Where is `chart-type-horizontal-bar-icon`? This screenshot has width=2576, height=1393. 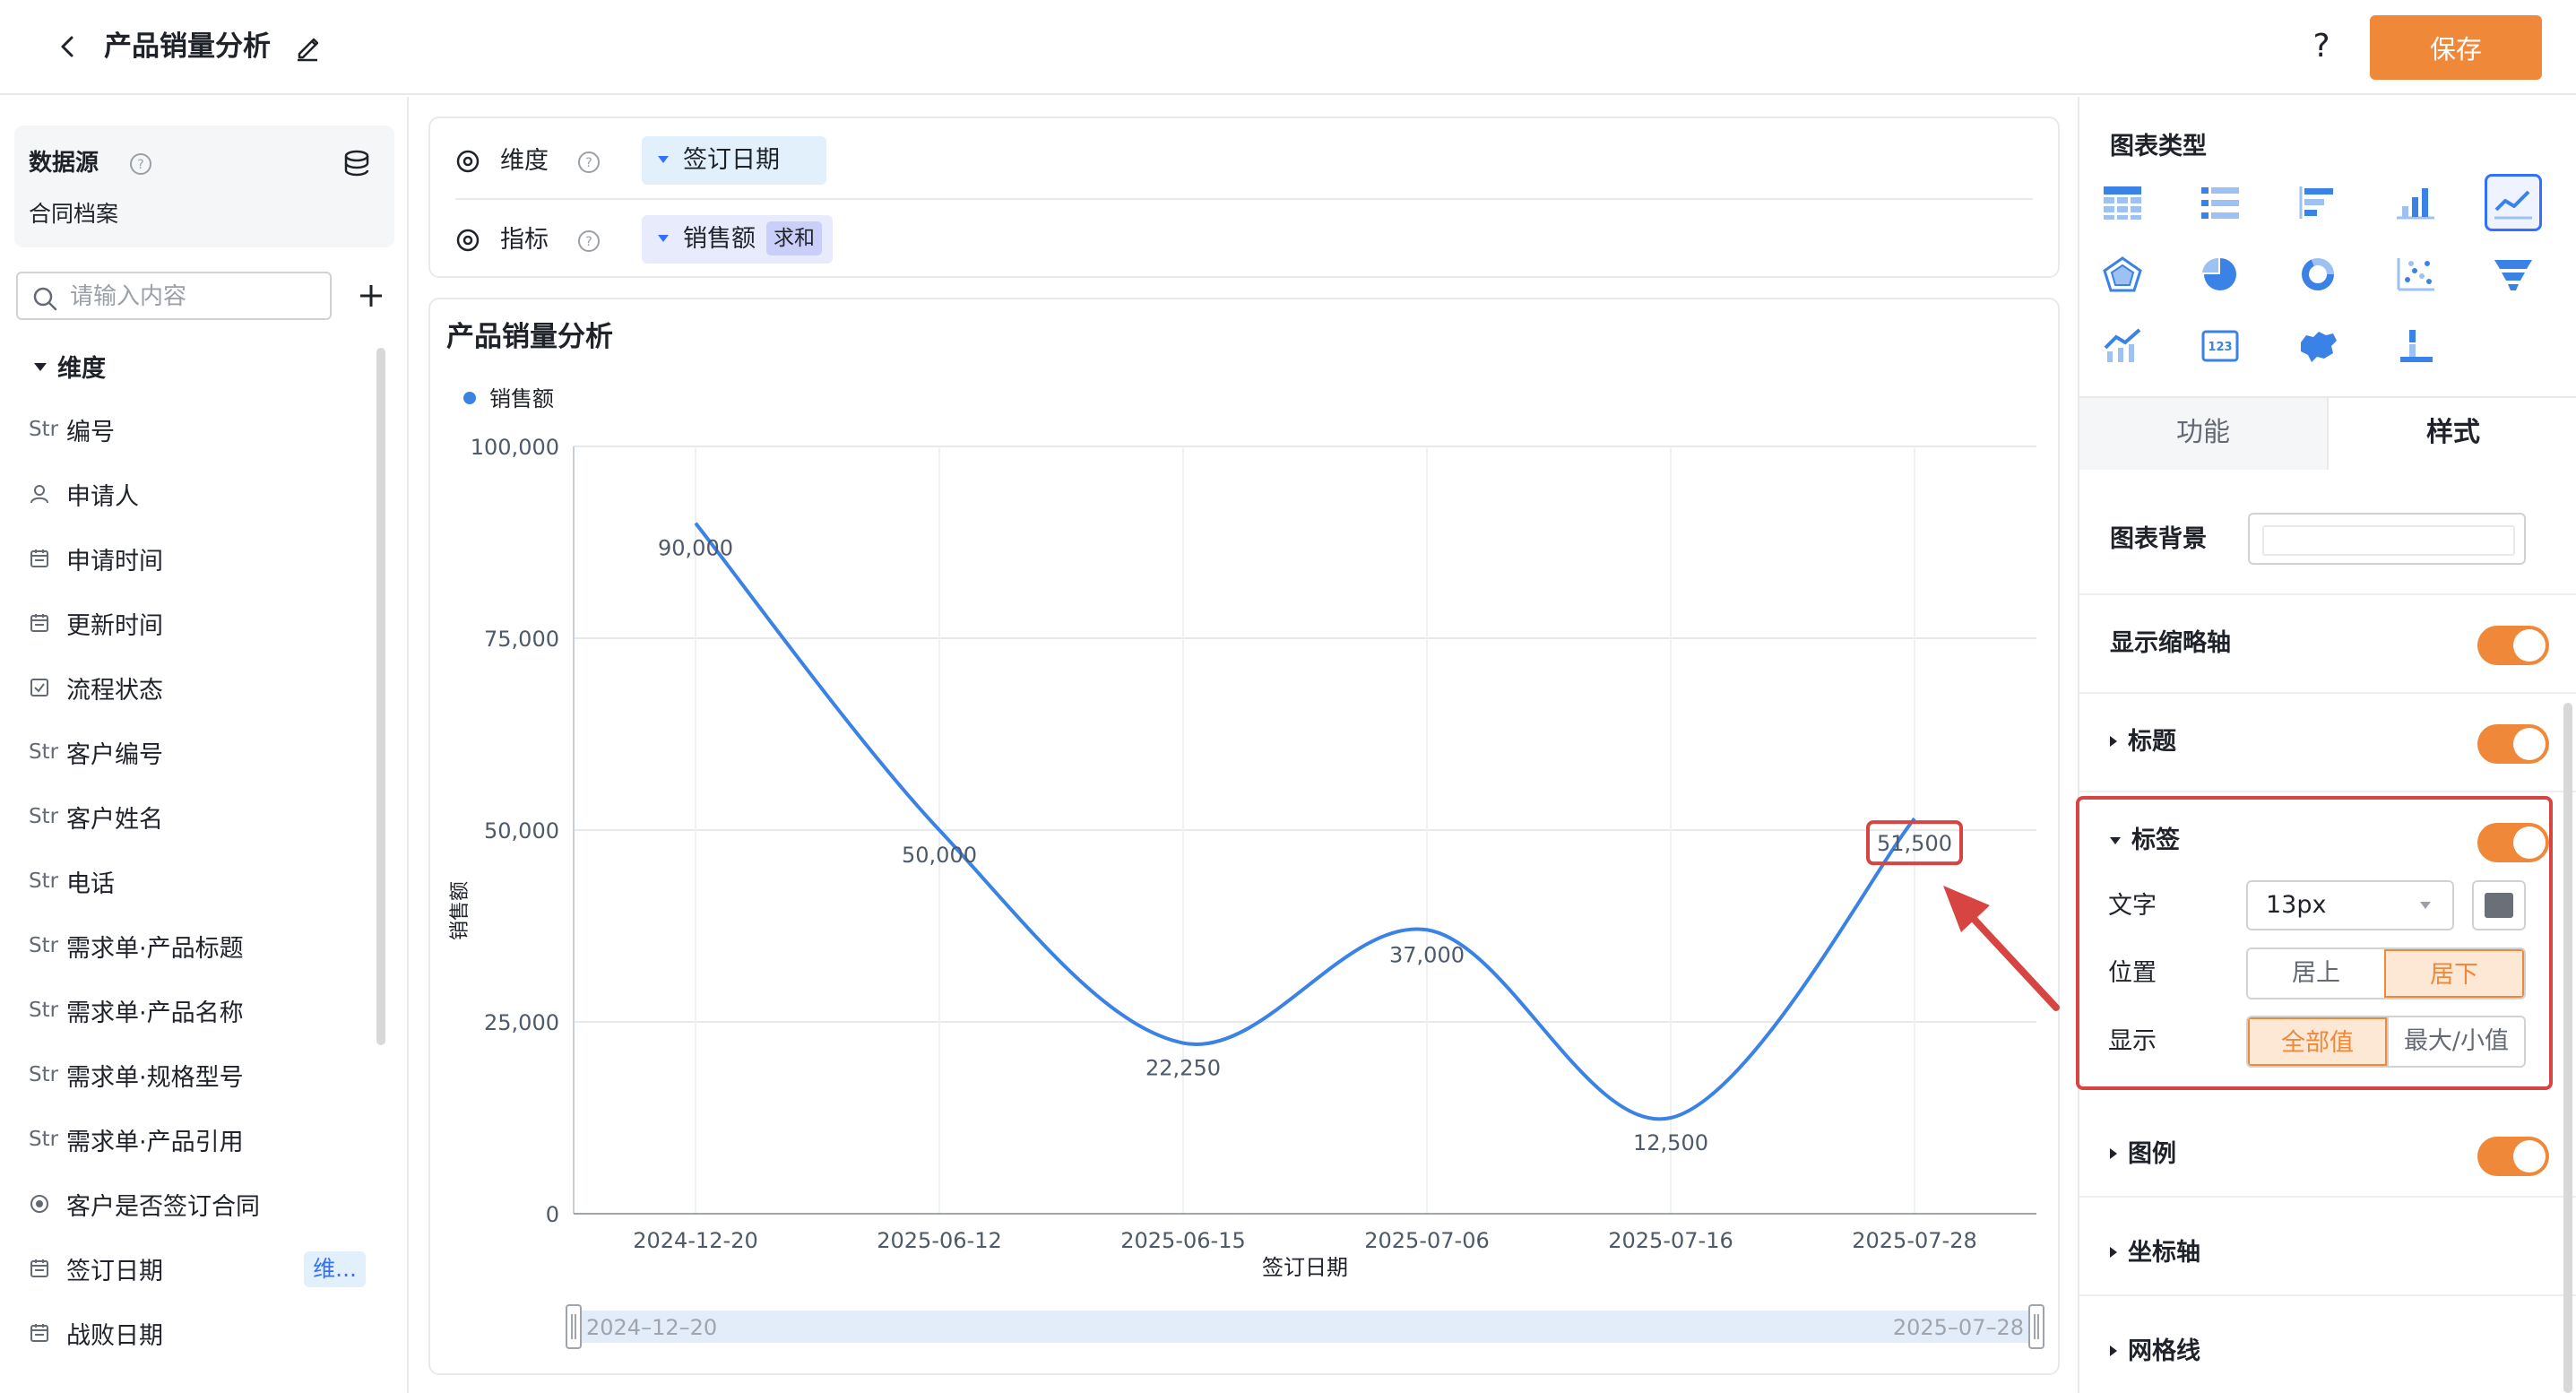 chart-type-horizontal-bar-icon is located at coordinates (2318, 202).